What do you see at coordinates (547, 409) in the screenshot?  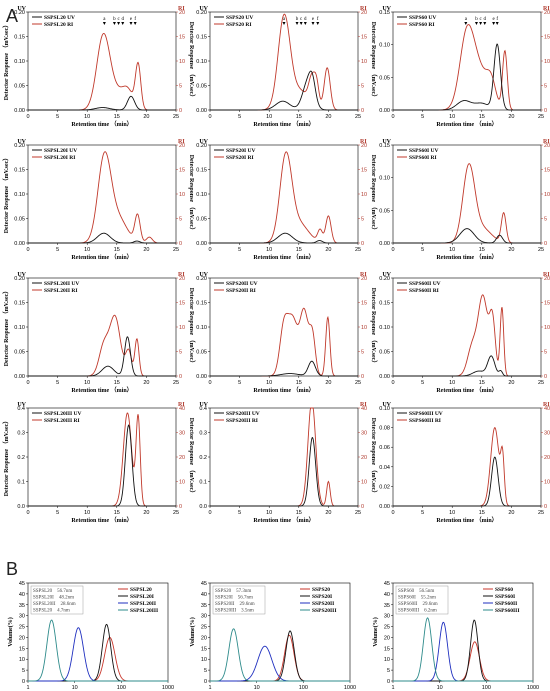 I see `y2-tick-label: 40` at bounding box center [547, 409].